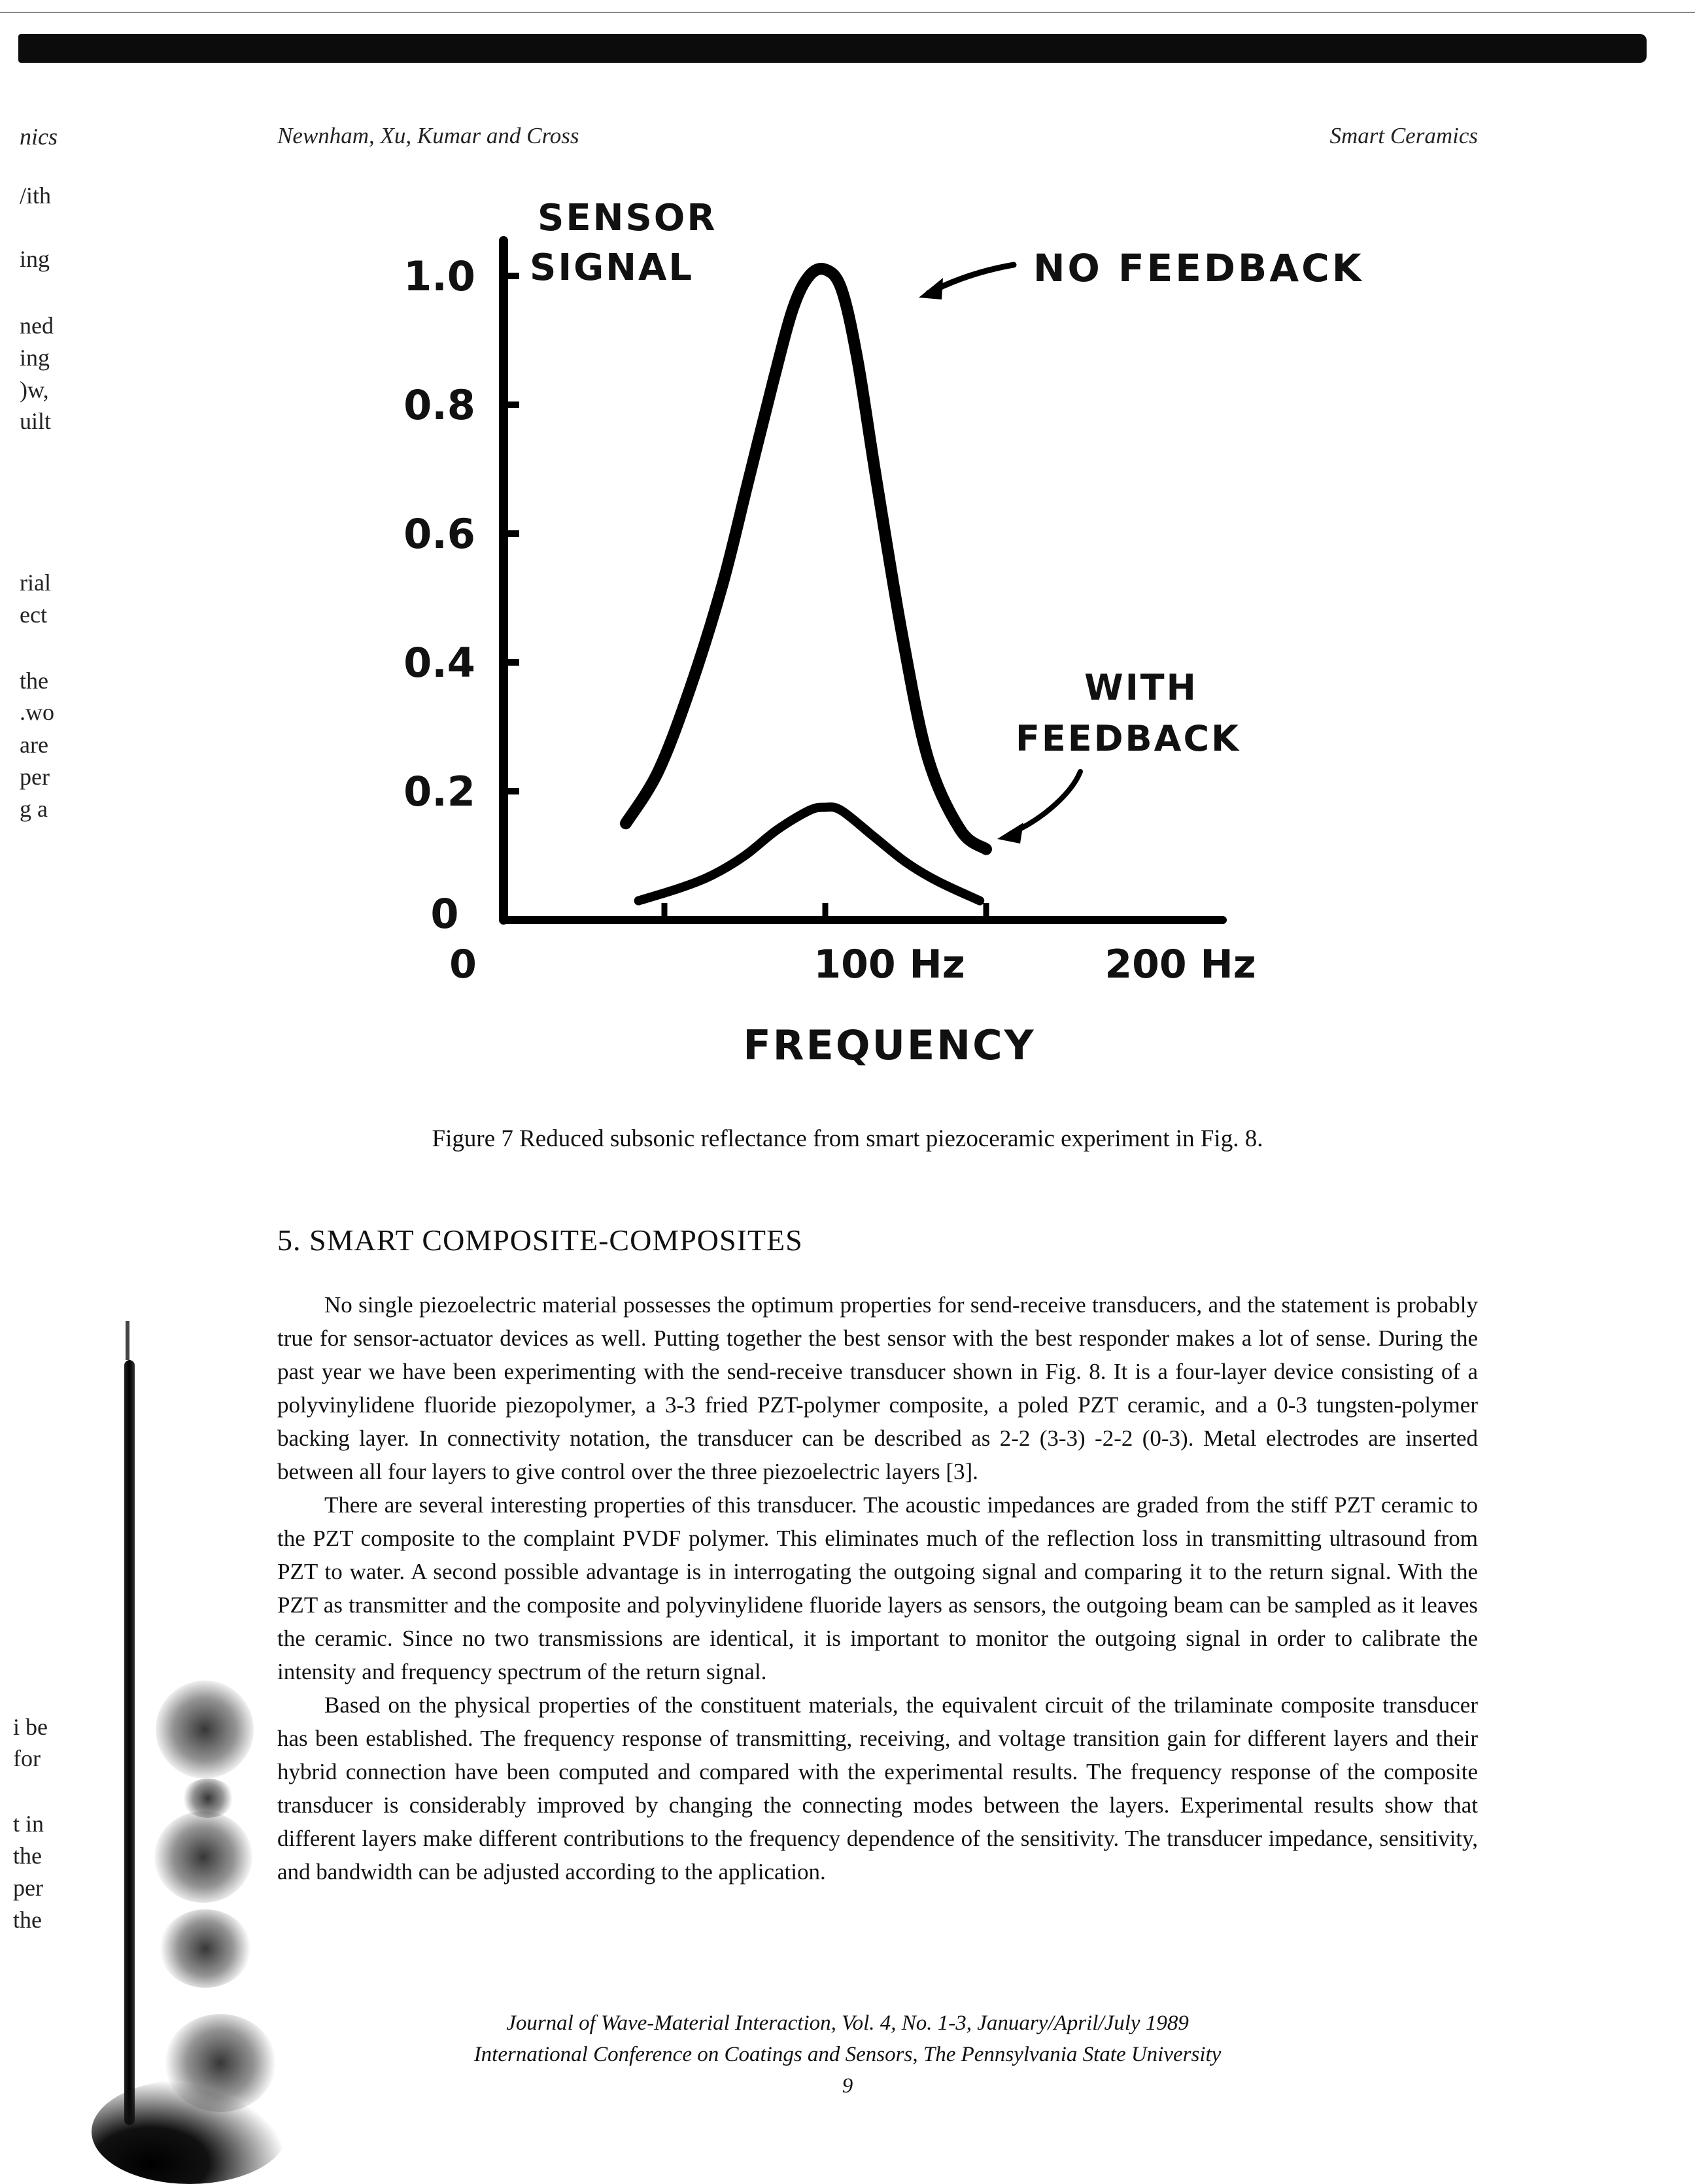 This screenshot has width=1695, height=2184. Describe the element at coordinates (612, 268) in the screenshot. I see `y-axis-title-line2: SIGNAL` at that location.